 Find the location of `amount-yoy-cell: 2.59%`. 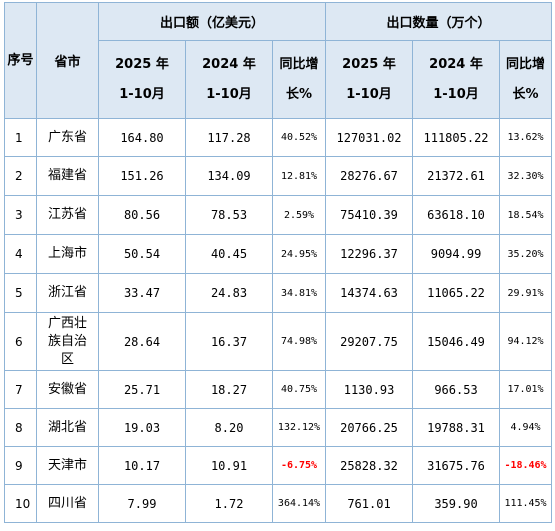

amount-yoy-cell: 2.59% is located at coordinates (299, 215).